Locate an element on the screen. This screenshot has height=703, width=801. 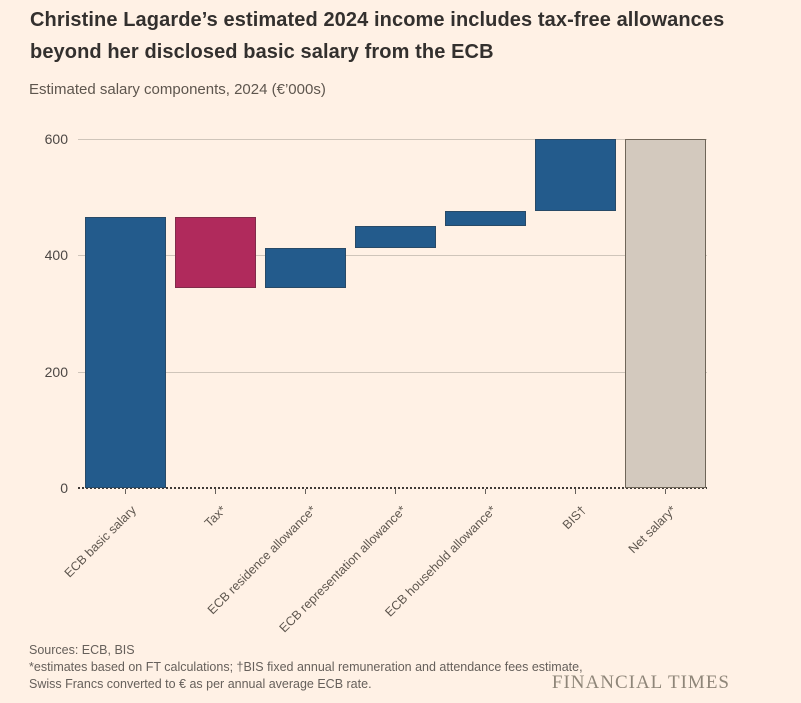
bar-ecb-representation-allowance is located at coordinates (395, 237).